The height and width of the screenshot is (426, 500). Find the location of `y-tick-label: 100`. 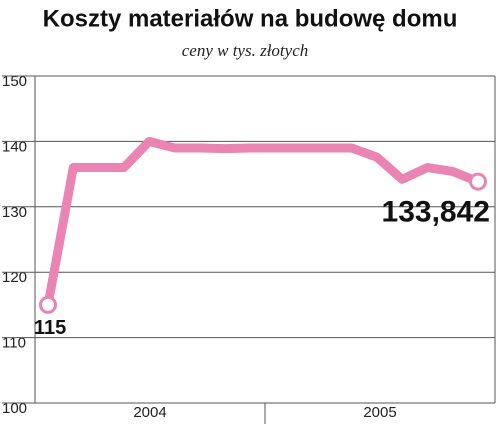

y-tick-label: 100 is located at coordinates (14, 408).